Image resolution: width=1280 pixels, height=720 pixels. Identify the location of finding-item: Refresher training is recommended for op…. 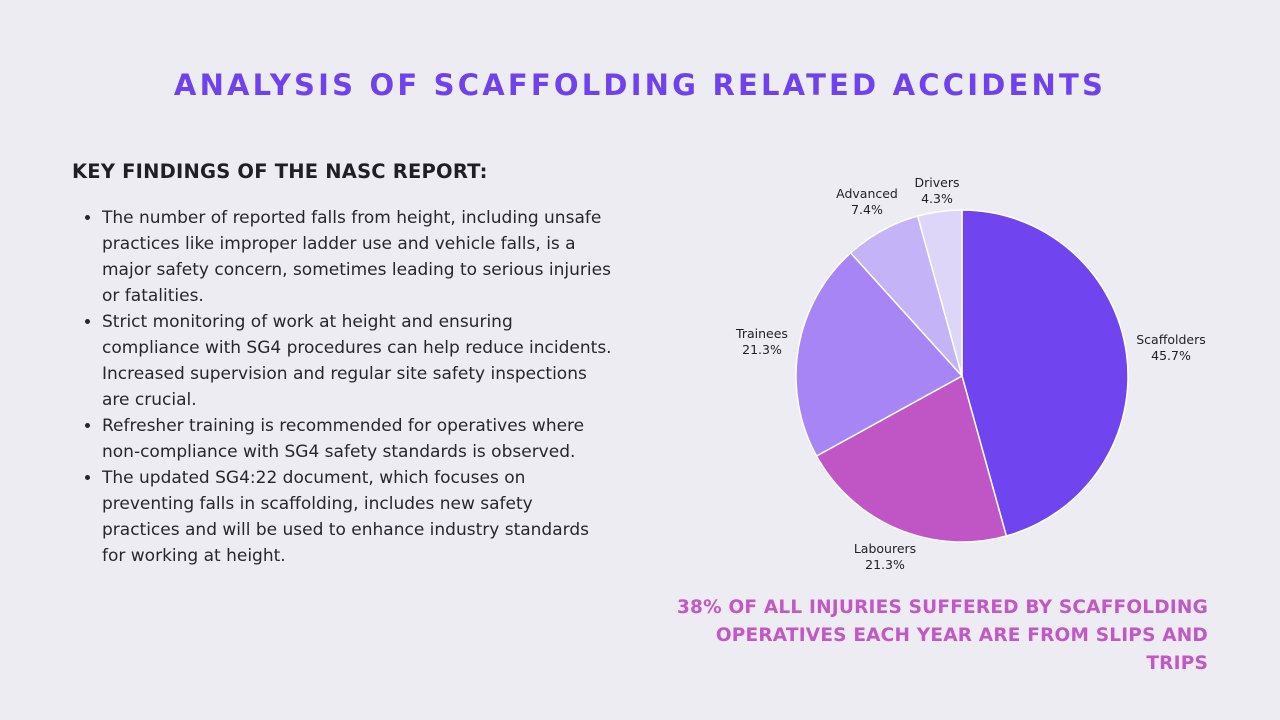
(357, 439).